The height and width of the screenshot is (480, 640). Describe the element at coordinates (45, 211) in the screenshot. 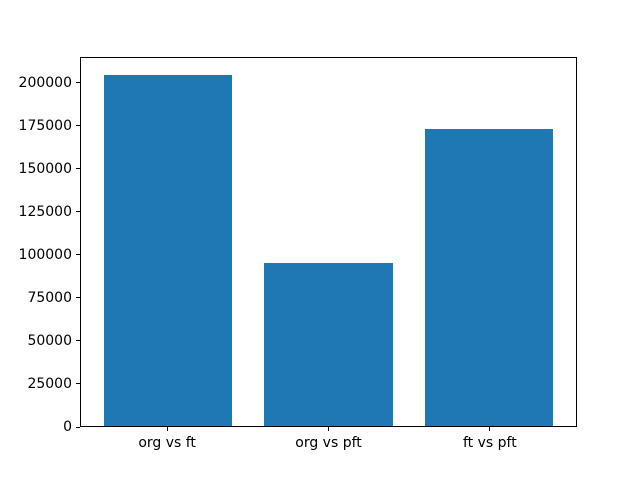

I see `y-tick-label: 125000` at that location.